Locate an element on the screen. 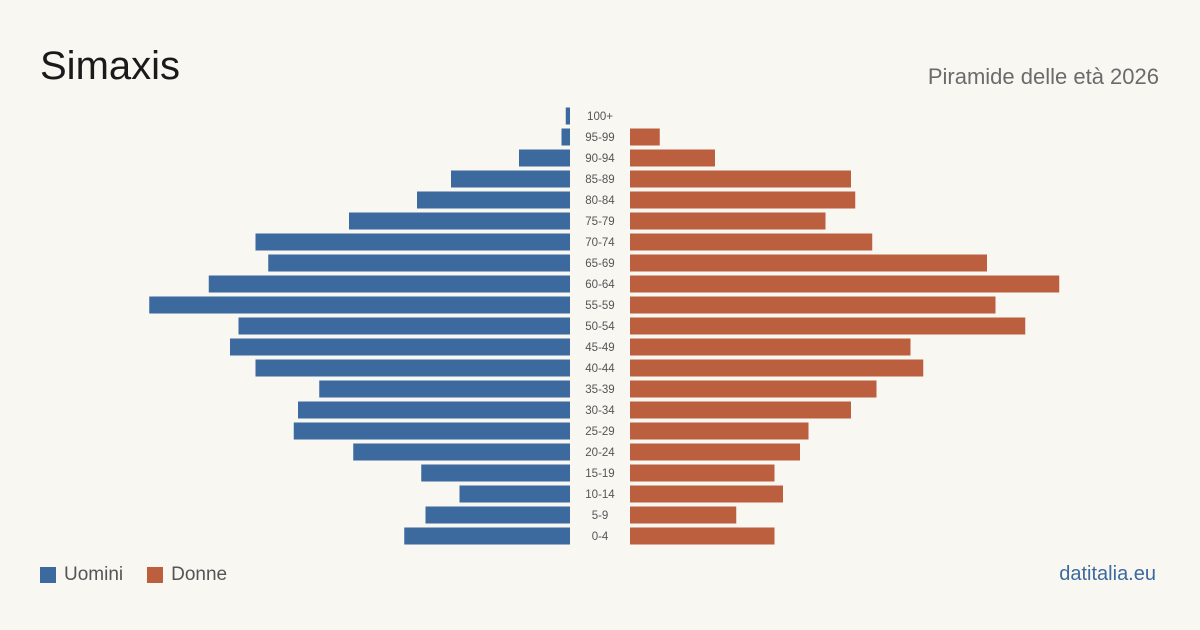 This screenshot has height=630, width=1200. age-label-5-9: 5-9 is located at coordinates (600, 516).